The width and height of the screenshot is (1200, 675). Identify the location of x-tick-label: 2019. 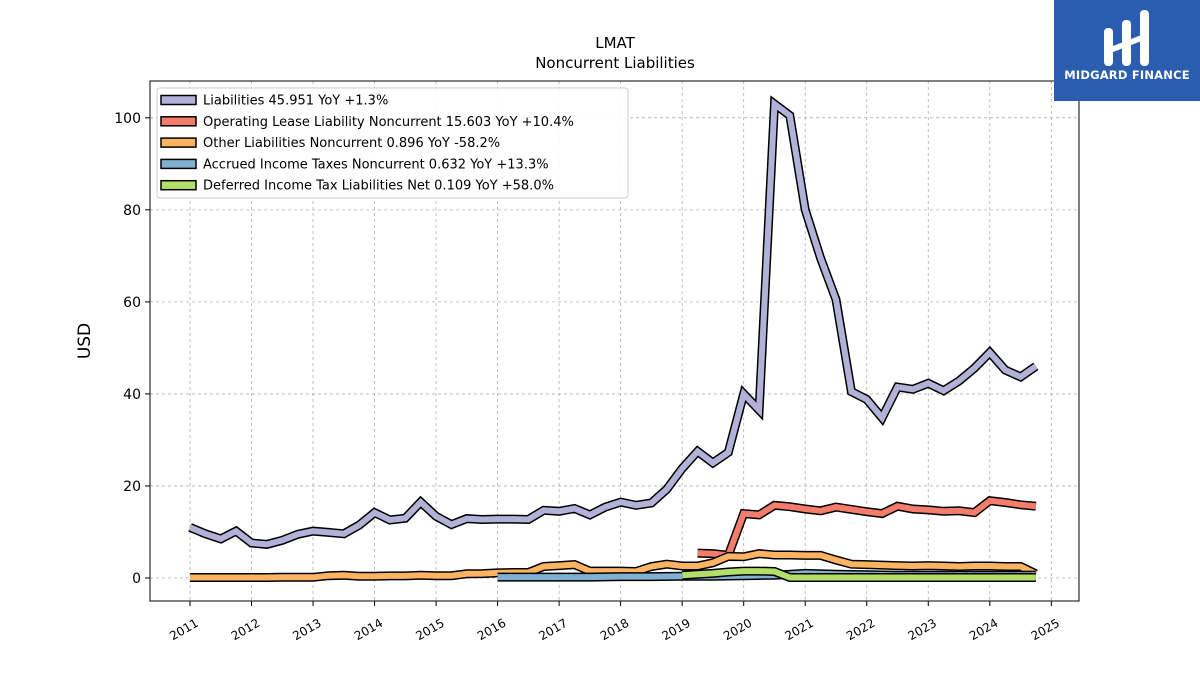
(675, 629).